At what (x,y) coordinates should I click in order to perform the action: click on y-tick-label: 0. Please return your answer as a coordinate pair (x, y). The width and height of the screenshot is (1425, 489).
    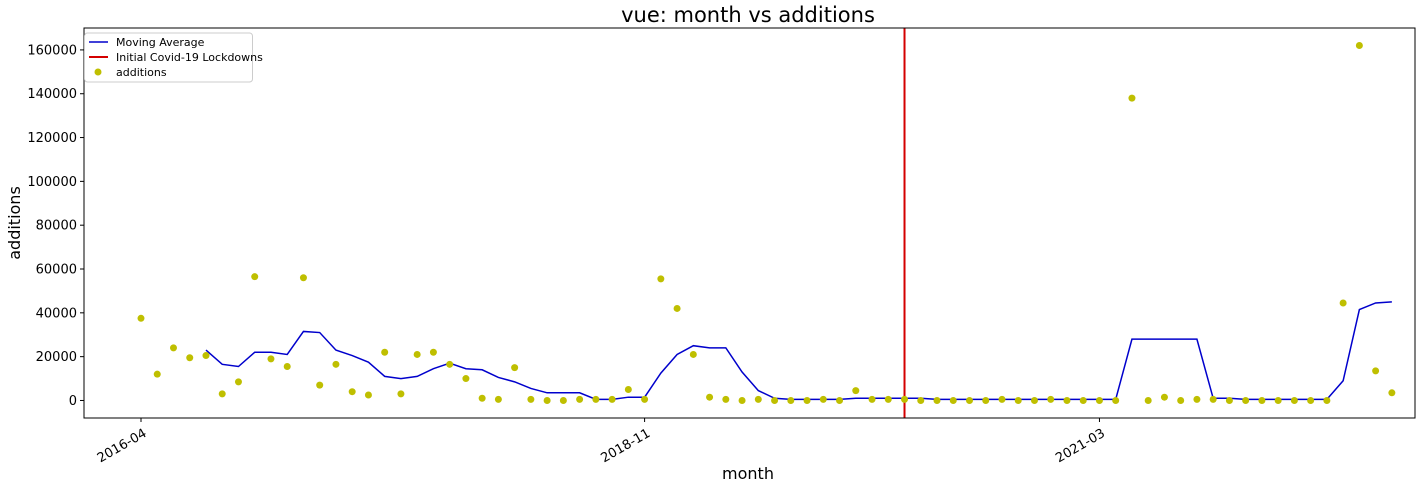
    Looking at the image, I should click on (73, 401).